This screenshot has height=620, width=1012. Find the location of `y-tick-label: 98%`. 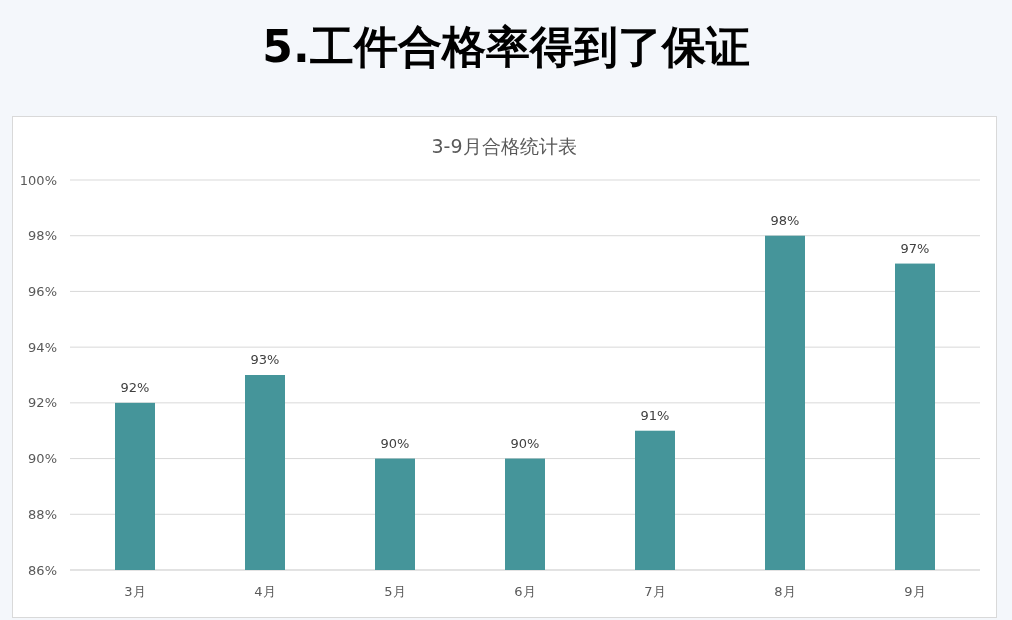

y-tick-label: 98% is located at coordinates (42, 236).